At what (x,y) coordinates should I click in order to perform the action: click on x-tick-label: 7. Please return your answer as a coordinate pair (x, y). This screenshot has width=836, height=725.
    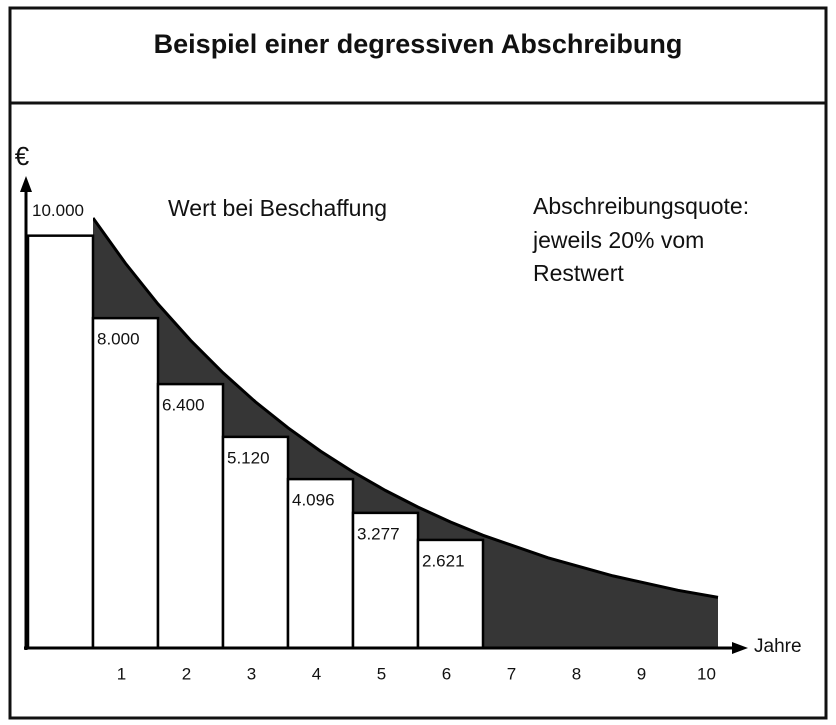
    Looking at the image, I should click on (511, 673).